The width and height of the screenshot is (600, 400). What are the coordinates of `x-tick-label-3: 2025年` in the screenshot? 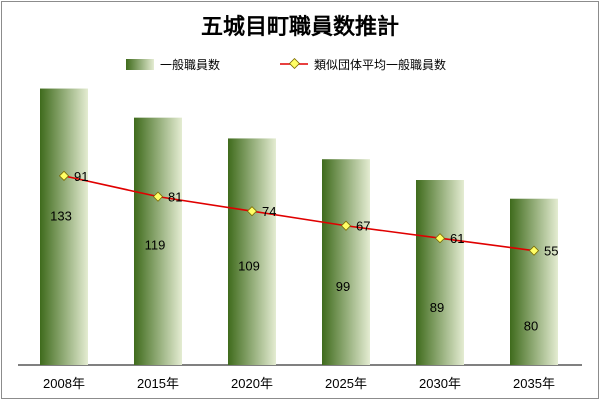 It's located at (346, 383).